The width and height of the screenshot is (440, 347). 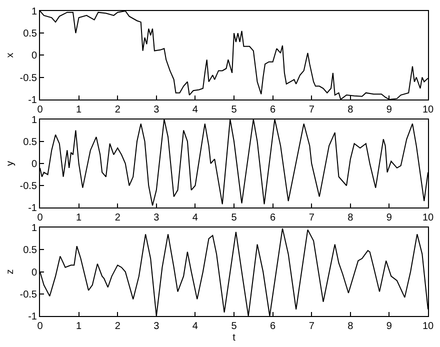 I want to click on y-axis-title: z, so click(x=10, y=271).